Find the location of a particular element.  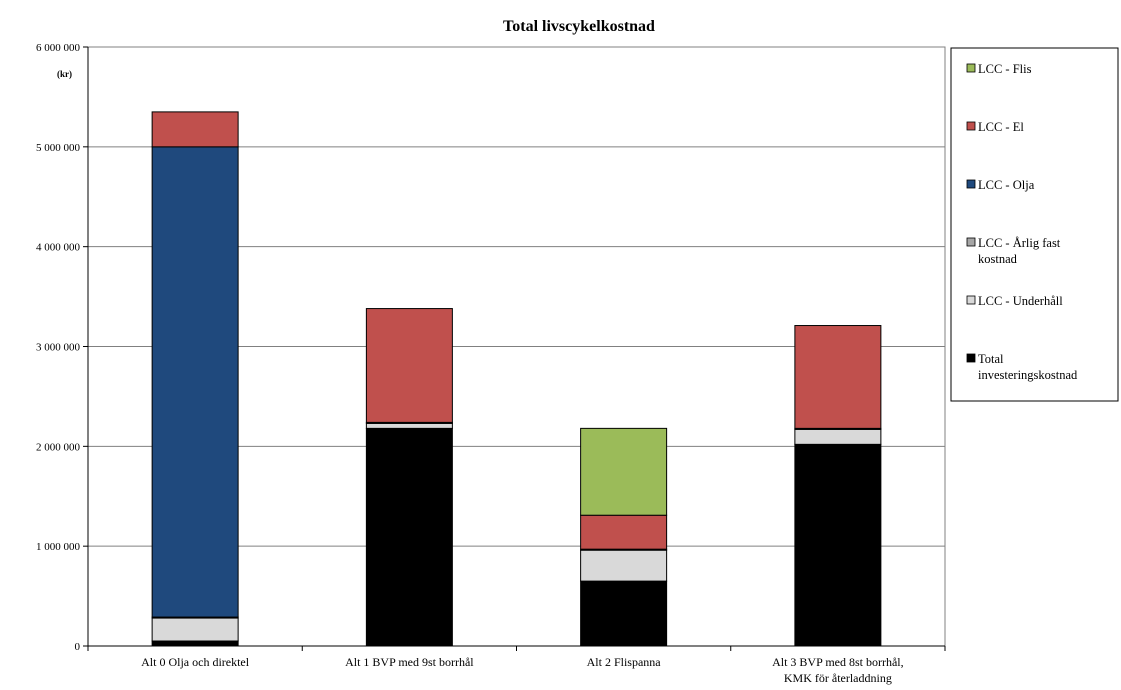

y-tick-label: 4 000 000 is located at coordinates (58, 248).